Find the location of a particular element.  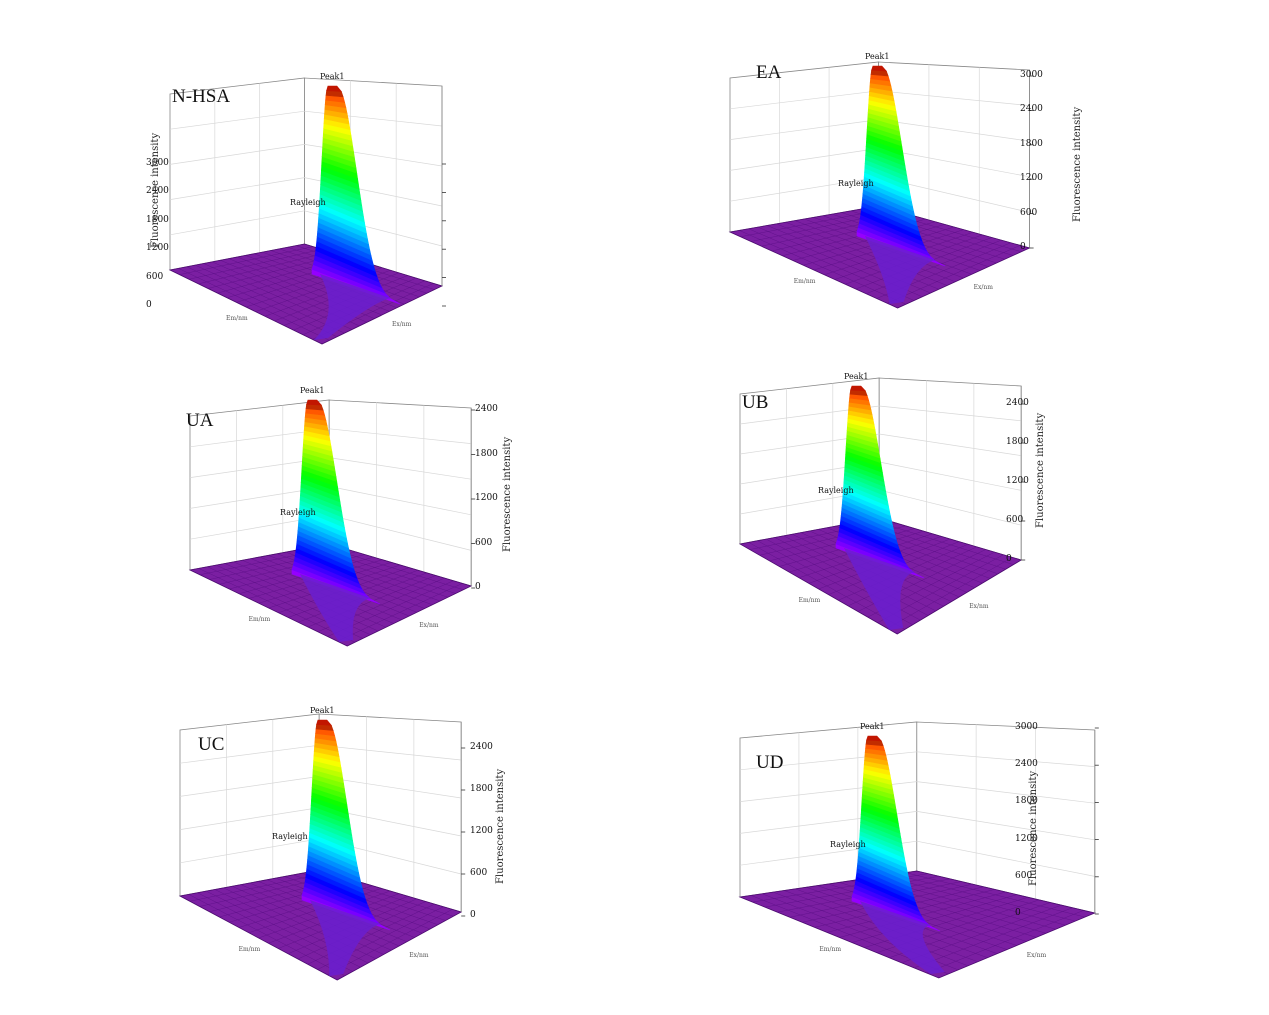

panel-label: UA is located at coordinates (200, 420).